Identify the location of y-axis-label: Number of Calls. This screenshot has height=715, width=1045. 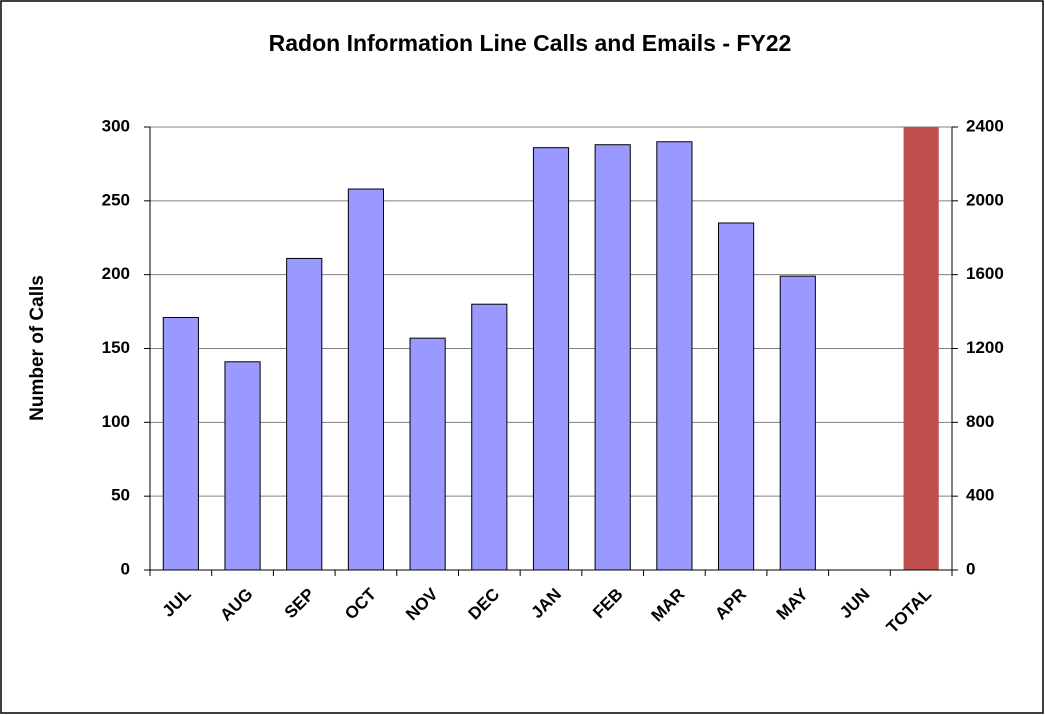
(37, 348).